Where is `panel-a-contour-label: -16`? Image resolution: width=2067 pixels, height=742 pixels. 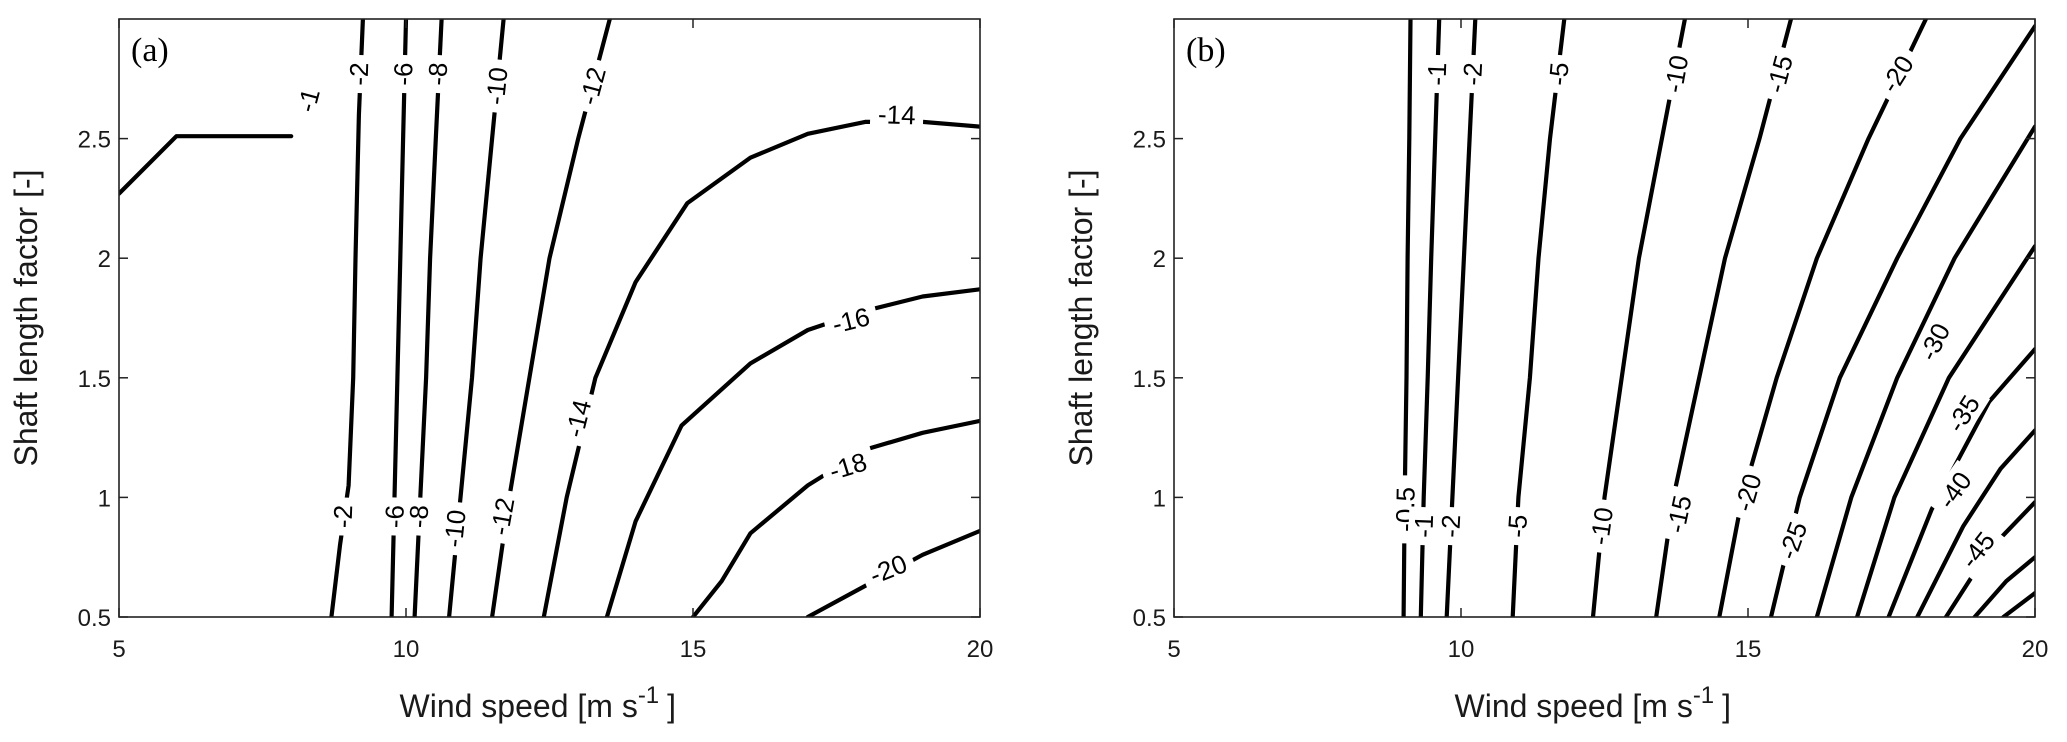 panel-a-contour-label: -16 is located at coordinates (851, 320).